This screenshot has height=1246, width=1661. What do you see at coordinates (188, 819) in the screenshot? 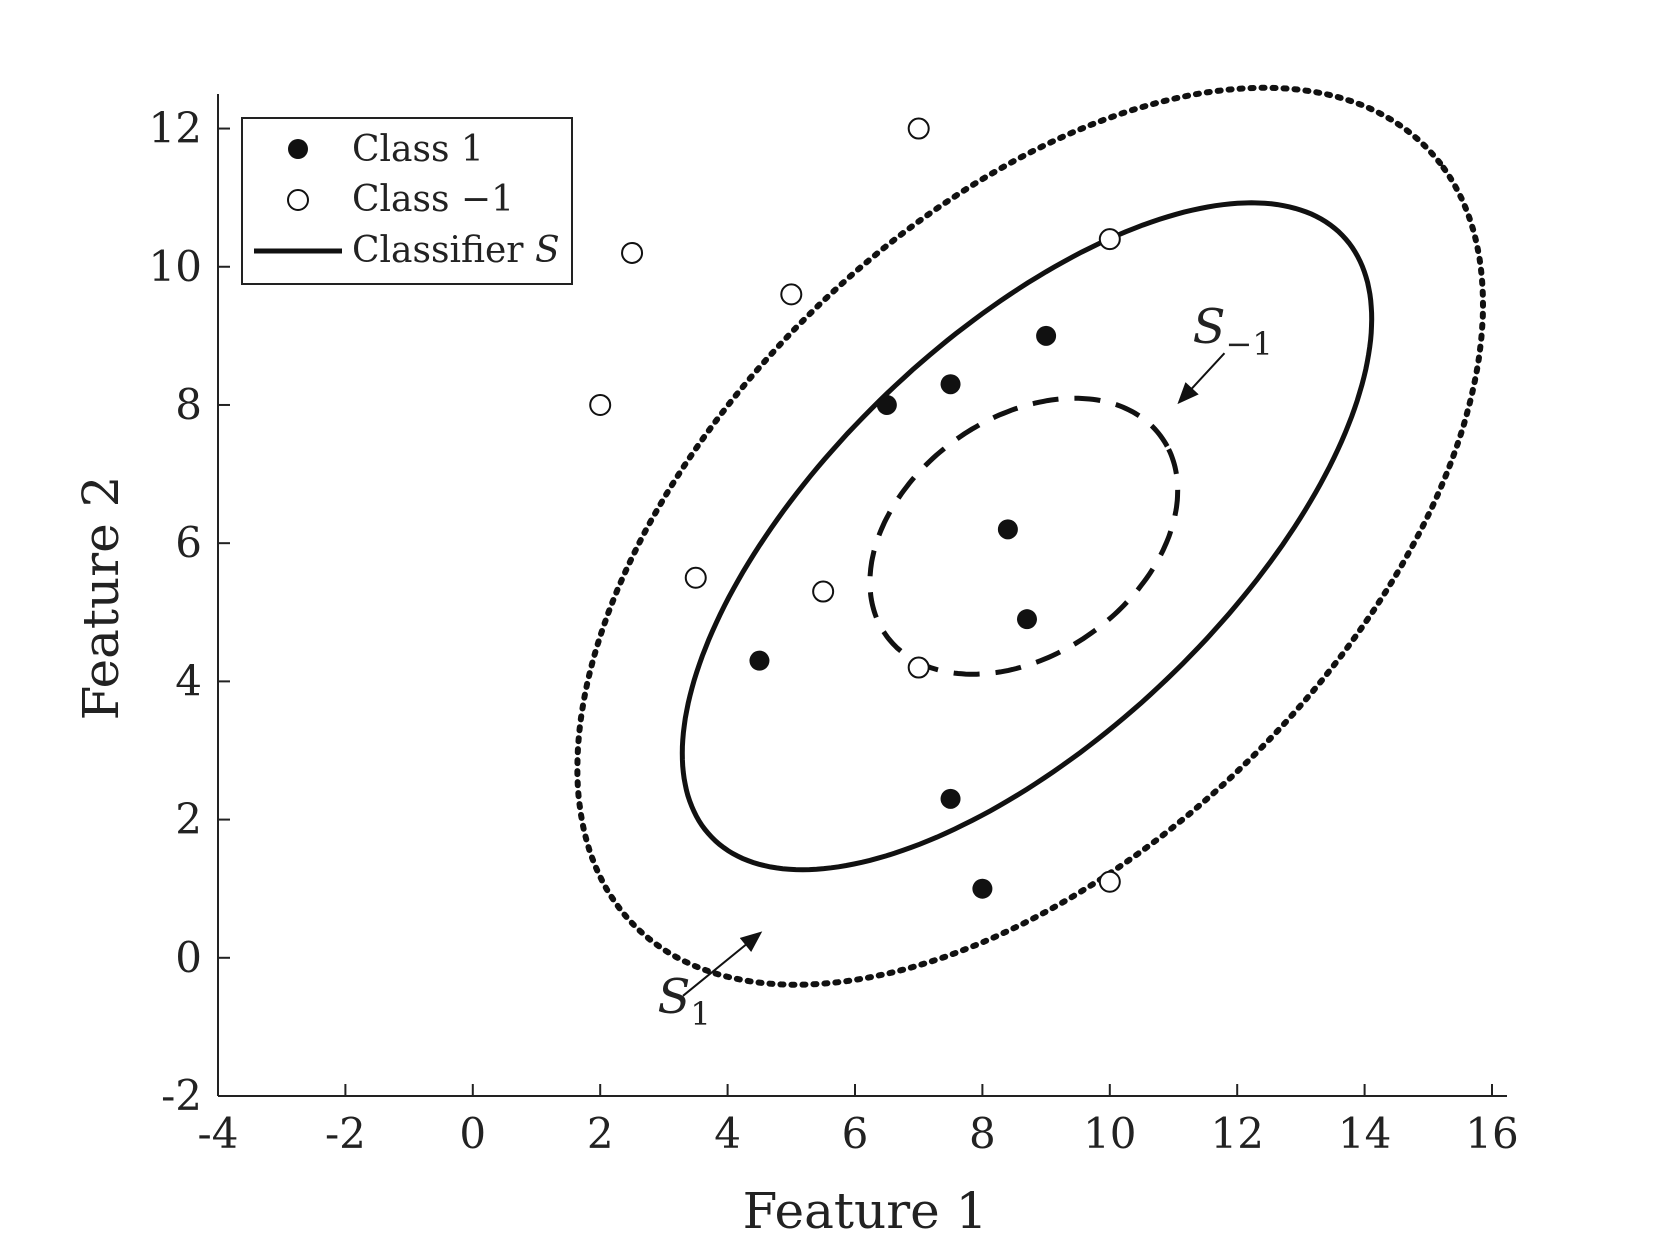
I see `y-tick-label: 2` at bounding box center [188, 819].